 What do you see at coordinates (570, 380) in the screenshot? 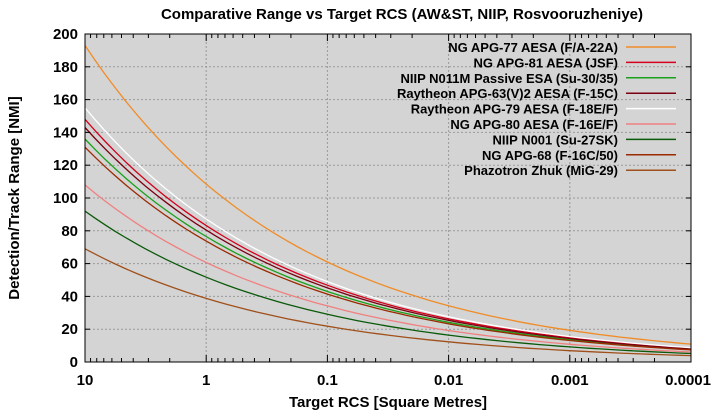
I see `x-tick-label: 0.001` at bounding box center [570, 380].